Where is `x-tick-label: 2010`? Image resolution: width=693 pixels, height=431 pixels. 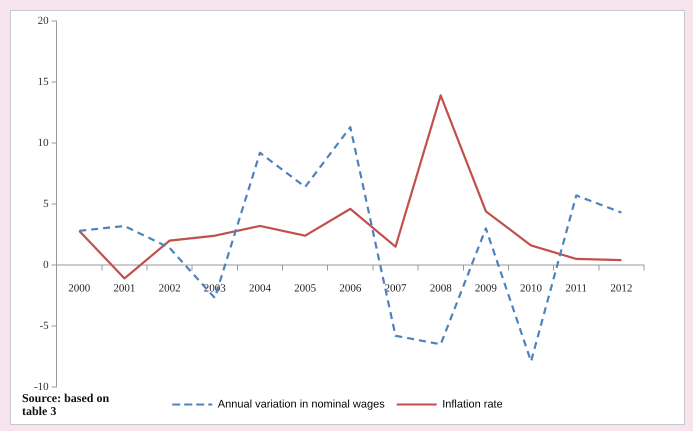
x-tick-label: 2010 is located at coordinates (531, 288).